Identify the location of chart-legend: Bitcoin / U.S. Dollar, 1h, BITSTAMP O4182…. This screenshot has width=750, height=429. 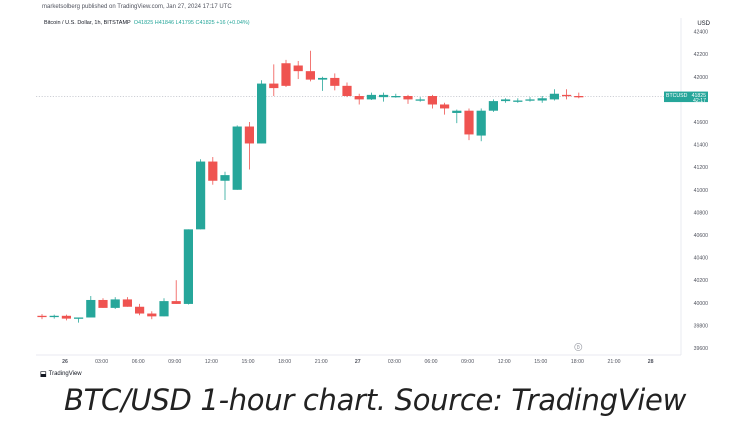
(147, 23).